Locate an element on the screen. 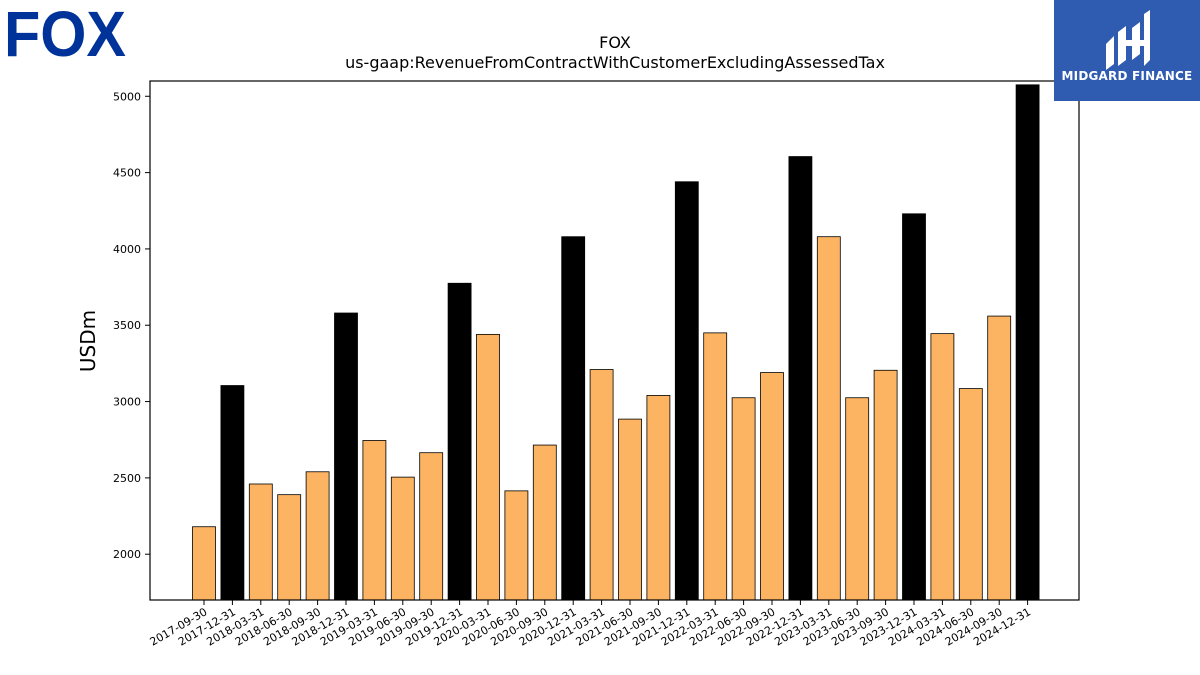 This screenshot has height=675, width=1200. y-axis-ticks: 2000 2500 3000 3500 4000 4500 5000 is located at coordinates (131, 325).